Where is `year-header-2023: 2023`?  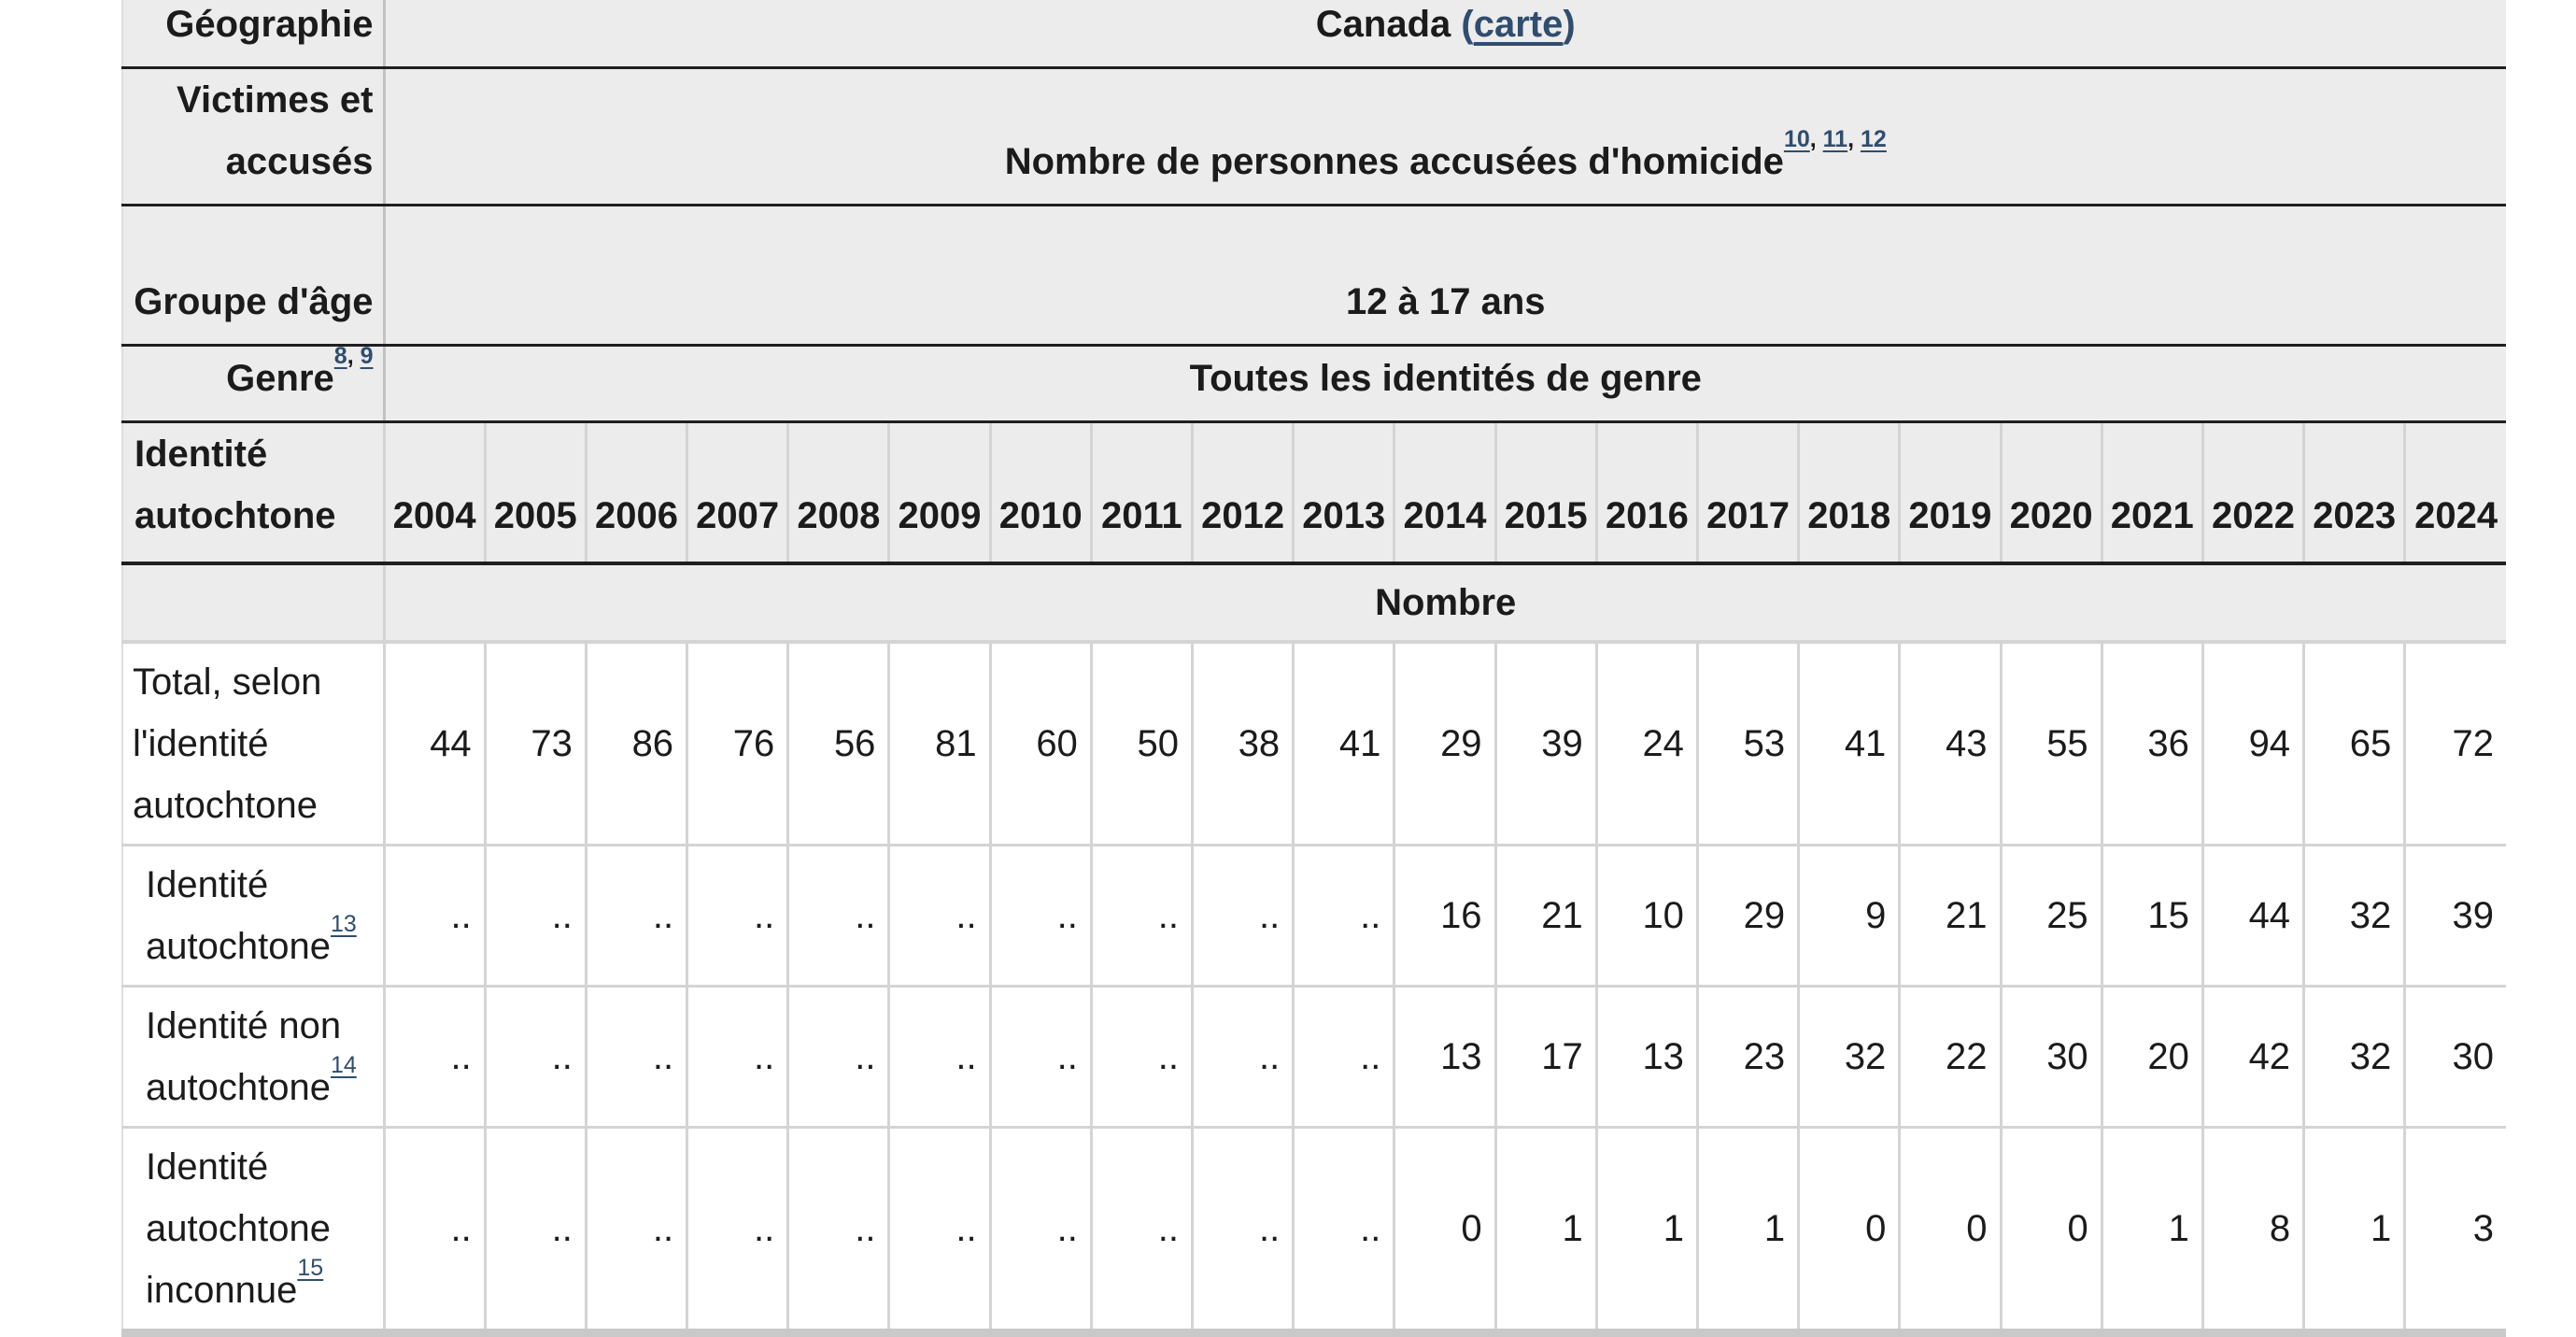 year-header-2023: 2023 is located at coordinates (2355, 493).